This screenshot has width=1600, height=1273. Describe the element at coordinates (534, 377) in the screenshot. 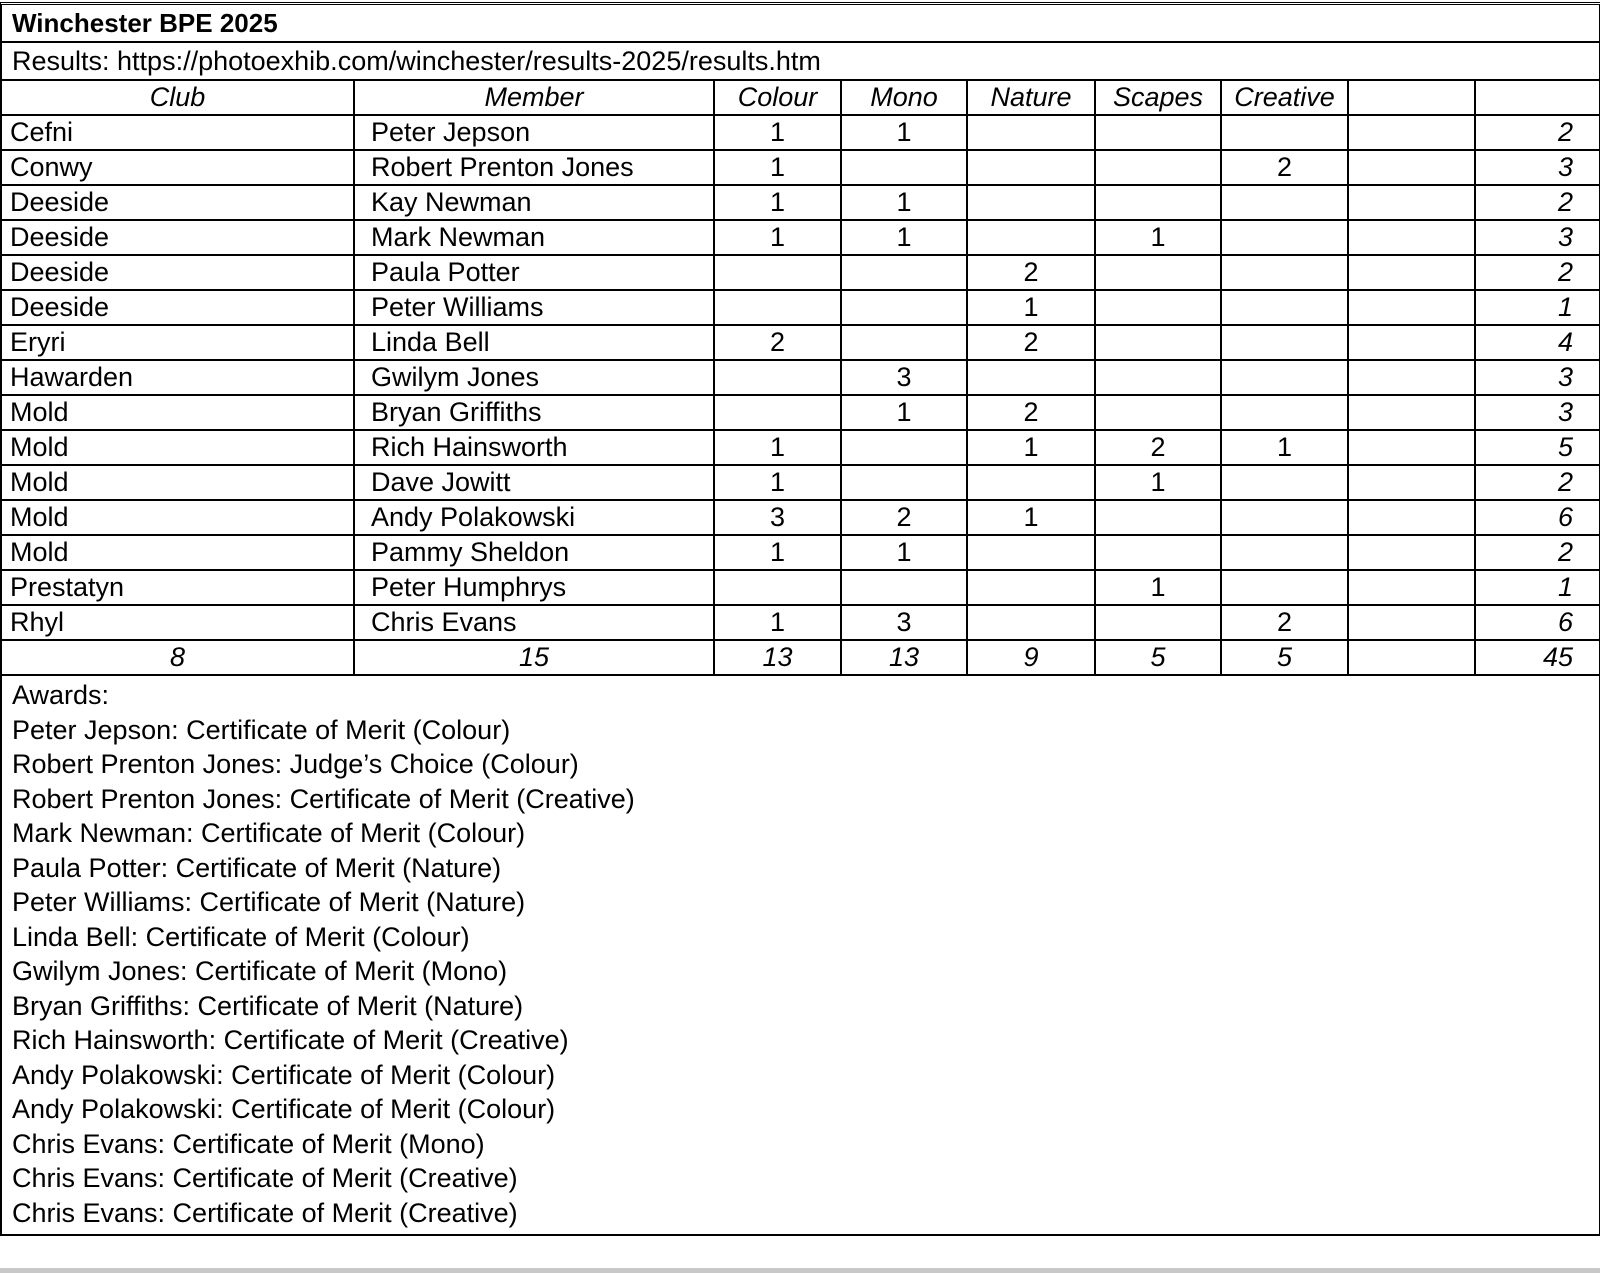

I see `cell-member: Gwilym Jones` at that location.